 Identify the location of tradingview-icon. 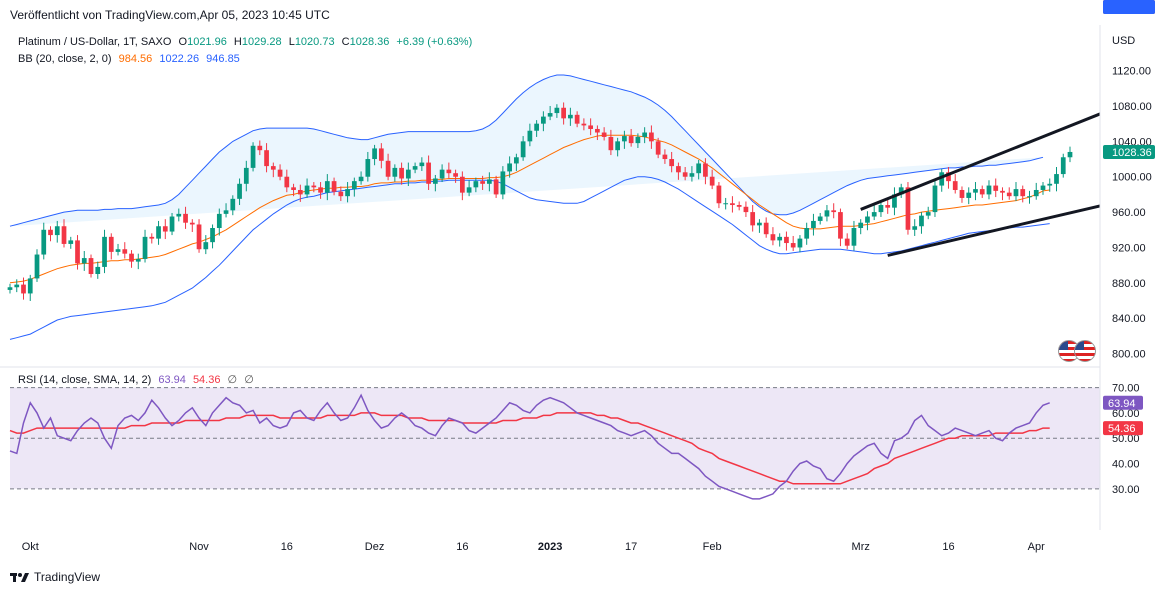
(19, 577).